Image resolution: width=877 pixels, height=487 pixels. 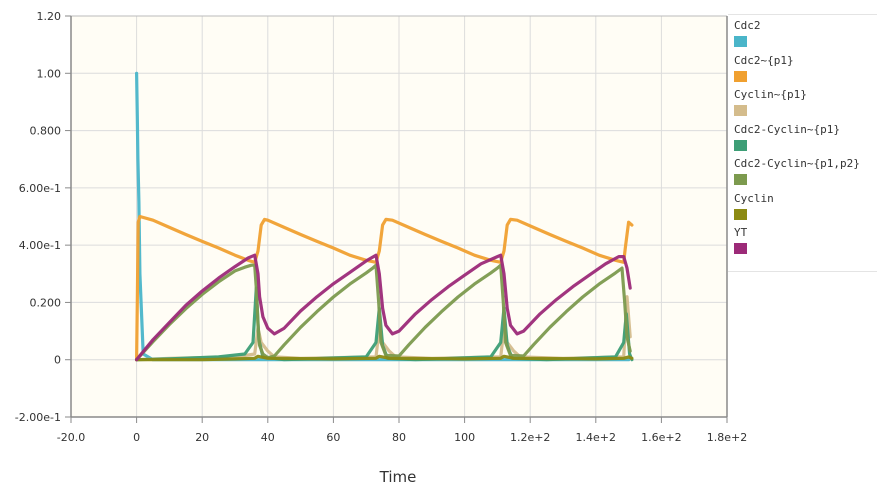 I want to click on legend-item-cyclin-p1: Cyclin~{p1}, so click(x=770, y=102).